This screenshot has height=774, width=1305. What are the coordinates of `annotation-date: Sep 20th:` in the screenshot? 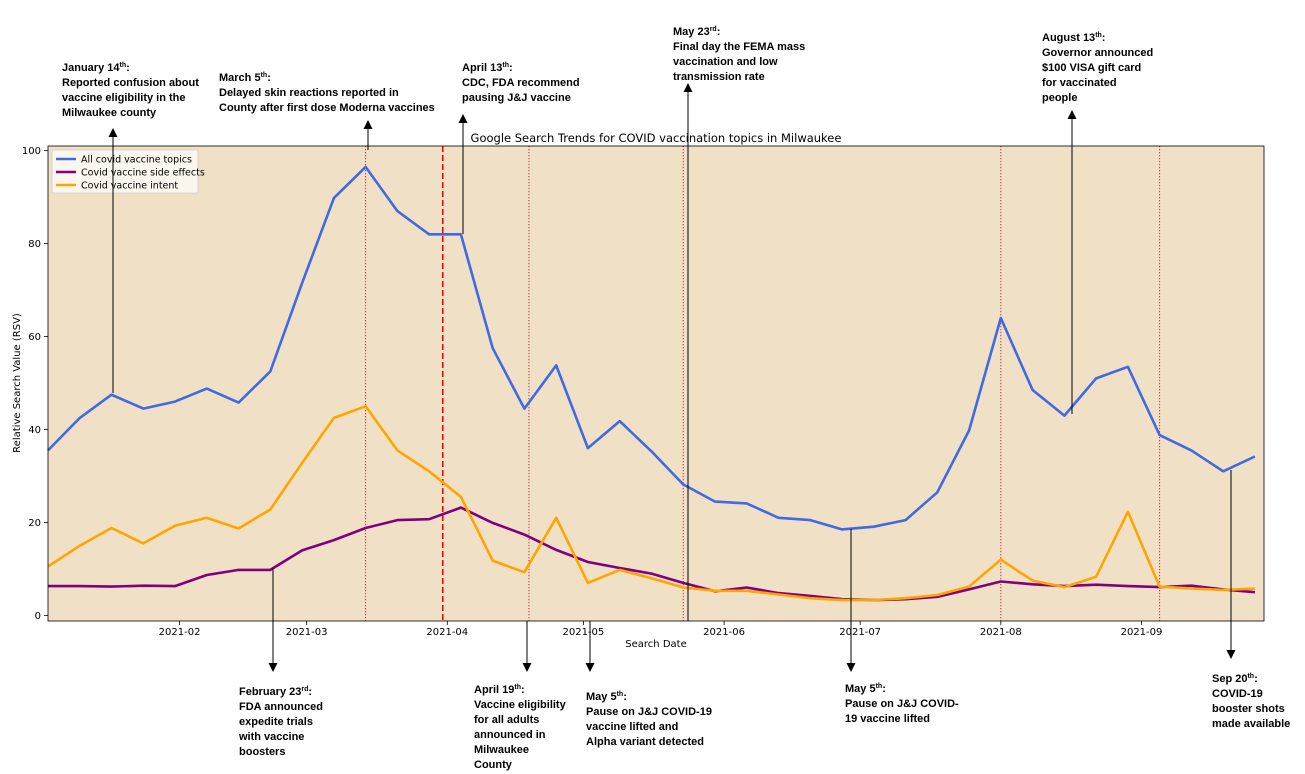 It's located at (1235, 679).